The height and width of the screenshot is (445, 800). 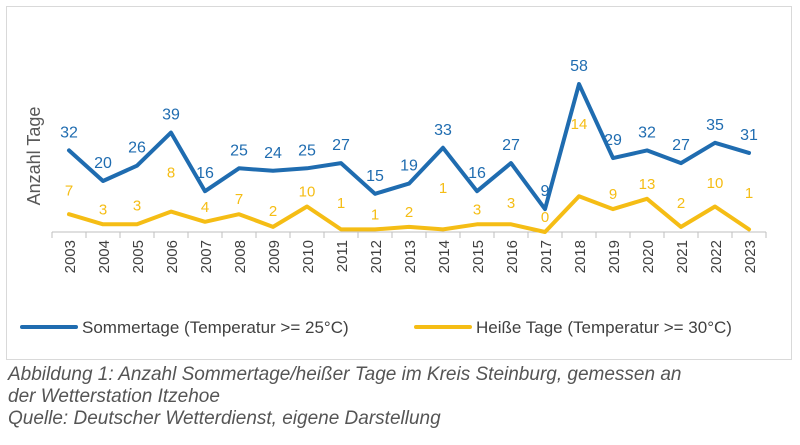 I want to click on x-tick-label: 2019, so click(x=614, y=256).